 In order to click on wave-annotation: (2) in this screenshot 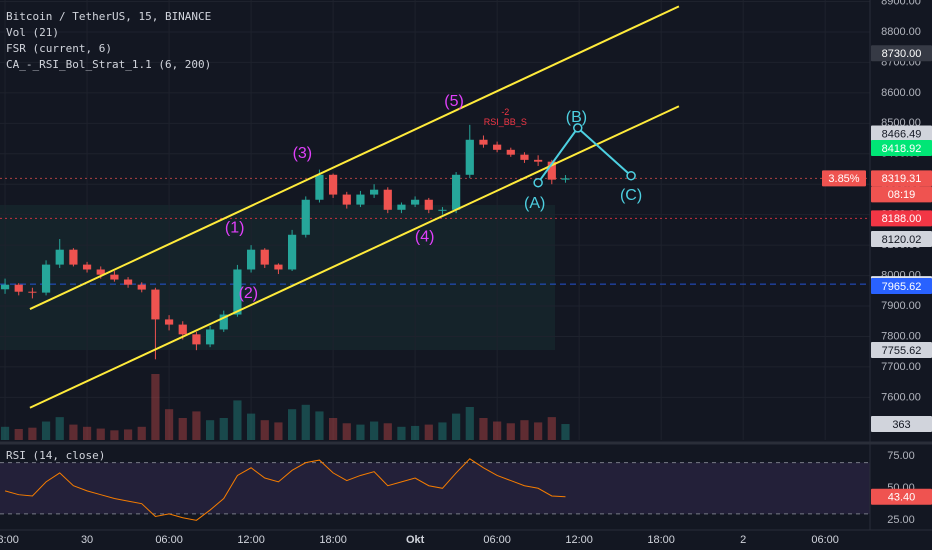, I will do `click(249, 293)`.